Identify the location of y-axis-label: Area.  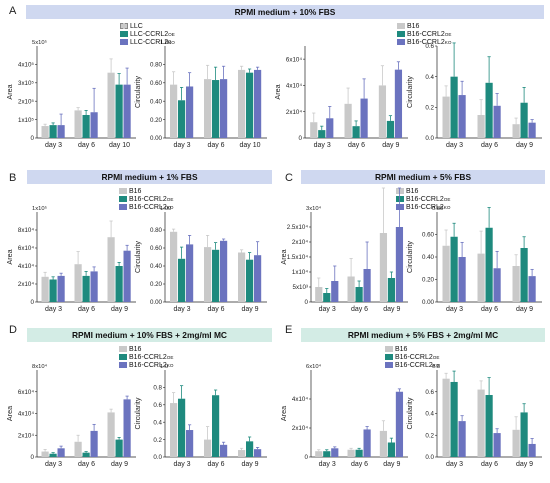
(283, 256).